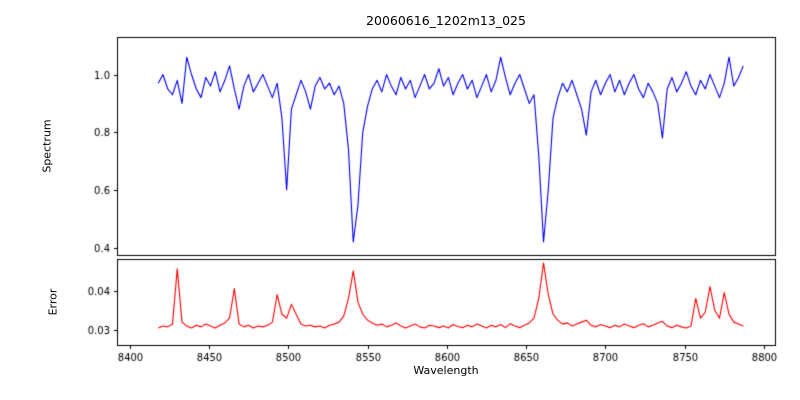 This screenshot has width=800, height=400. What do you see at coordinates (446, 370) in the screenshot?
I see `wavelength-x-axis-label: Wavelength` at bounding box center [446, 370].